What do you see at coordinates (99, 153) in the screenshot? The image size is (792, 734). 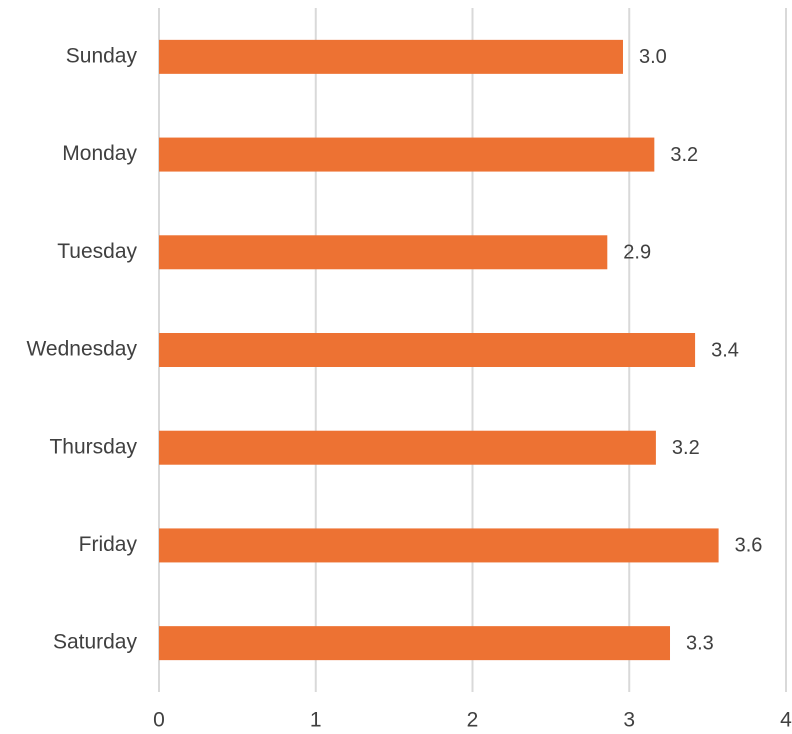 I see `y-tick-label: Monday` at bounding box center [99, 153].